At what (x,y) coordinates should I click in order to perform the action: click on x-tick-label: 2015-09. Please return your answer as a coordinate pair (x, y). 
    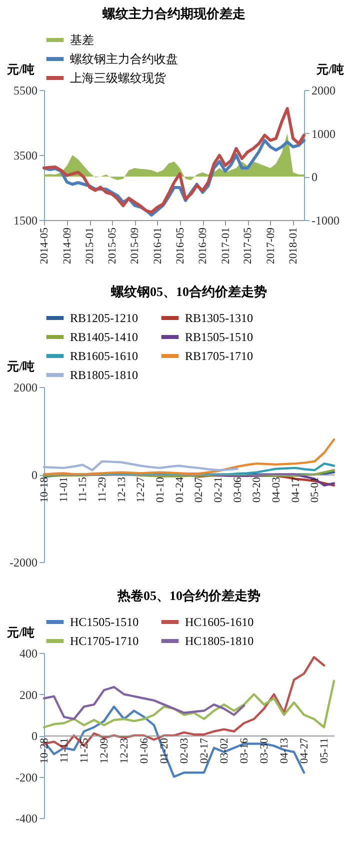
    Looking at the image, I should click on (135, 245).